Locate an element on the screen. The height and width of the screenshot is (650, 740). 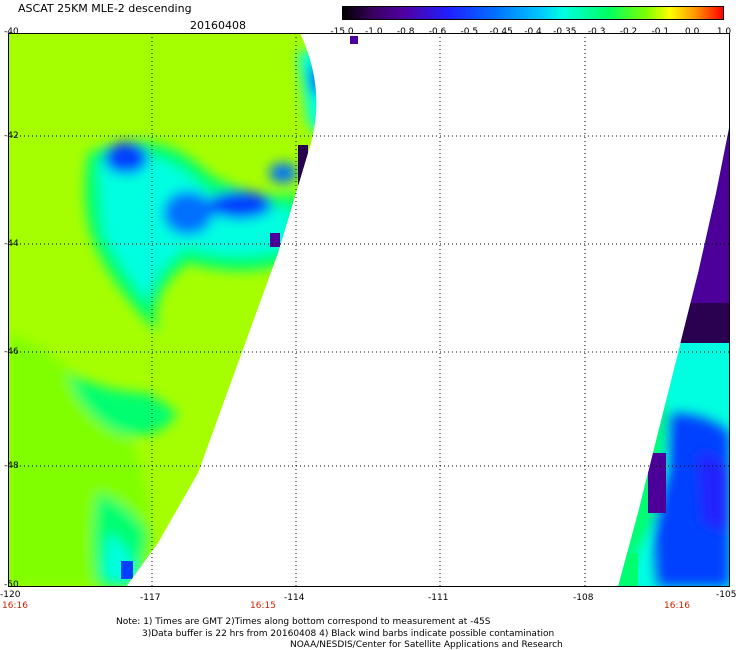
lon-label: -114 is located at coordinates (294, 598).